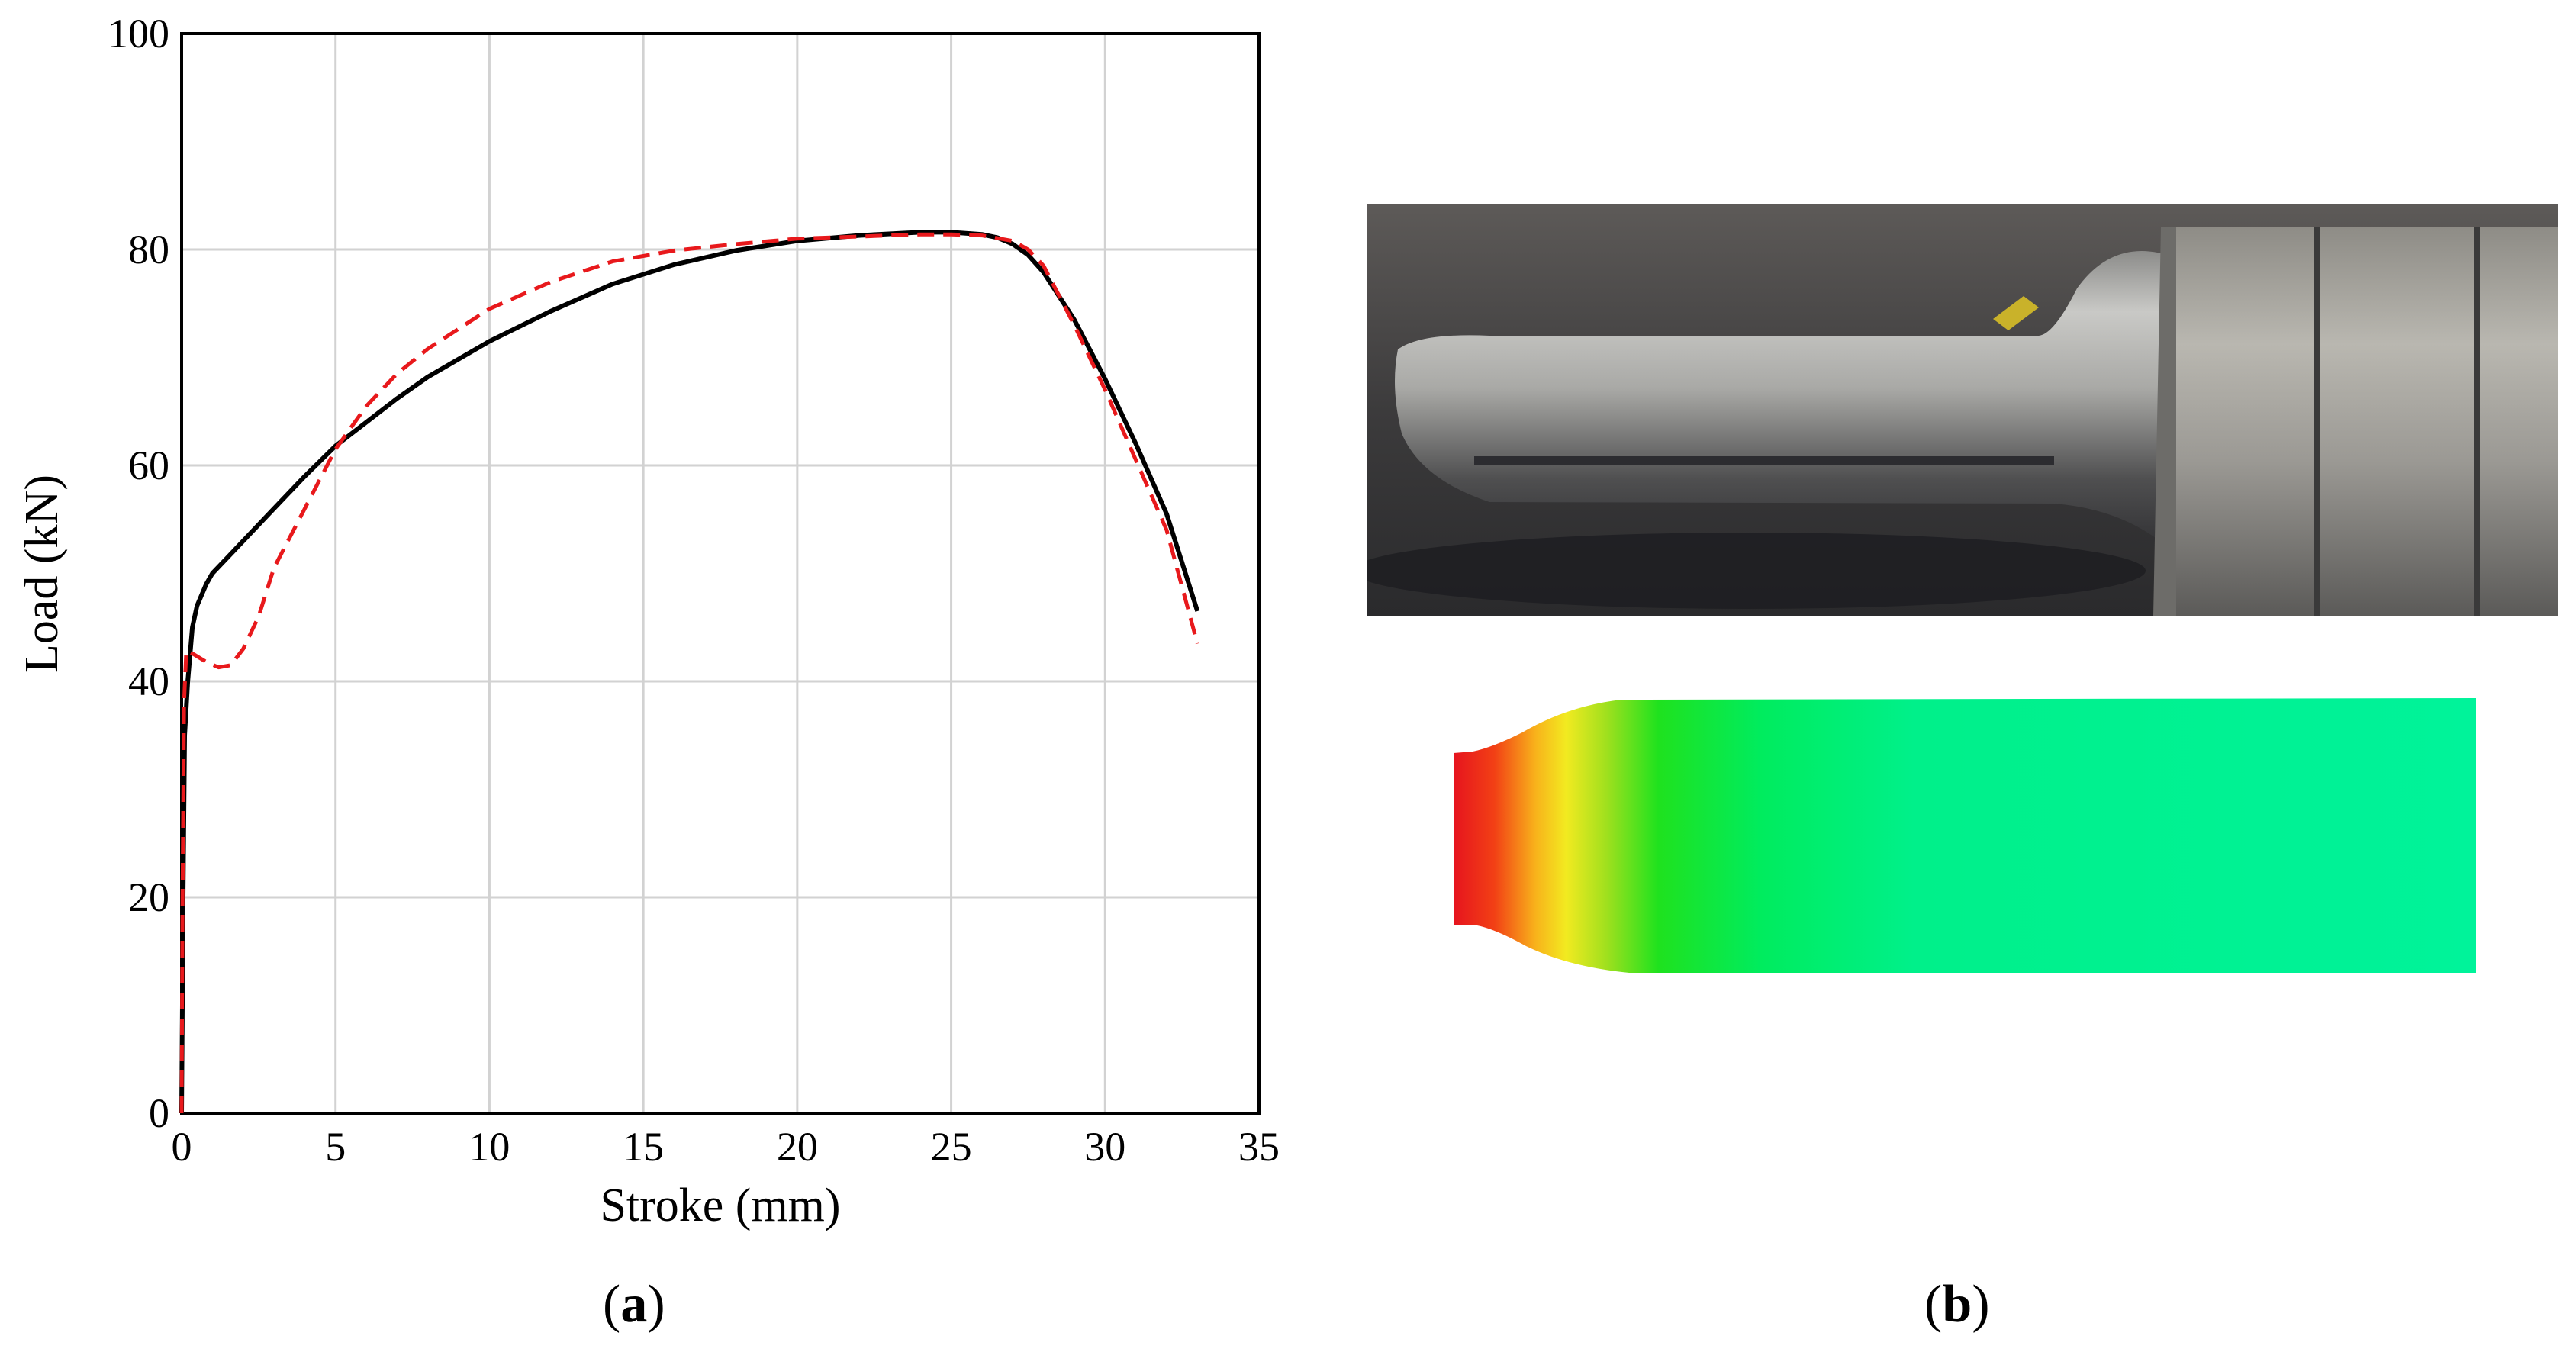 The height and width of the screenshot is (1352, 2576). I want to click on caption-a-close: ), so click(656, 1304).